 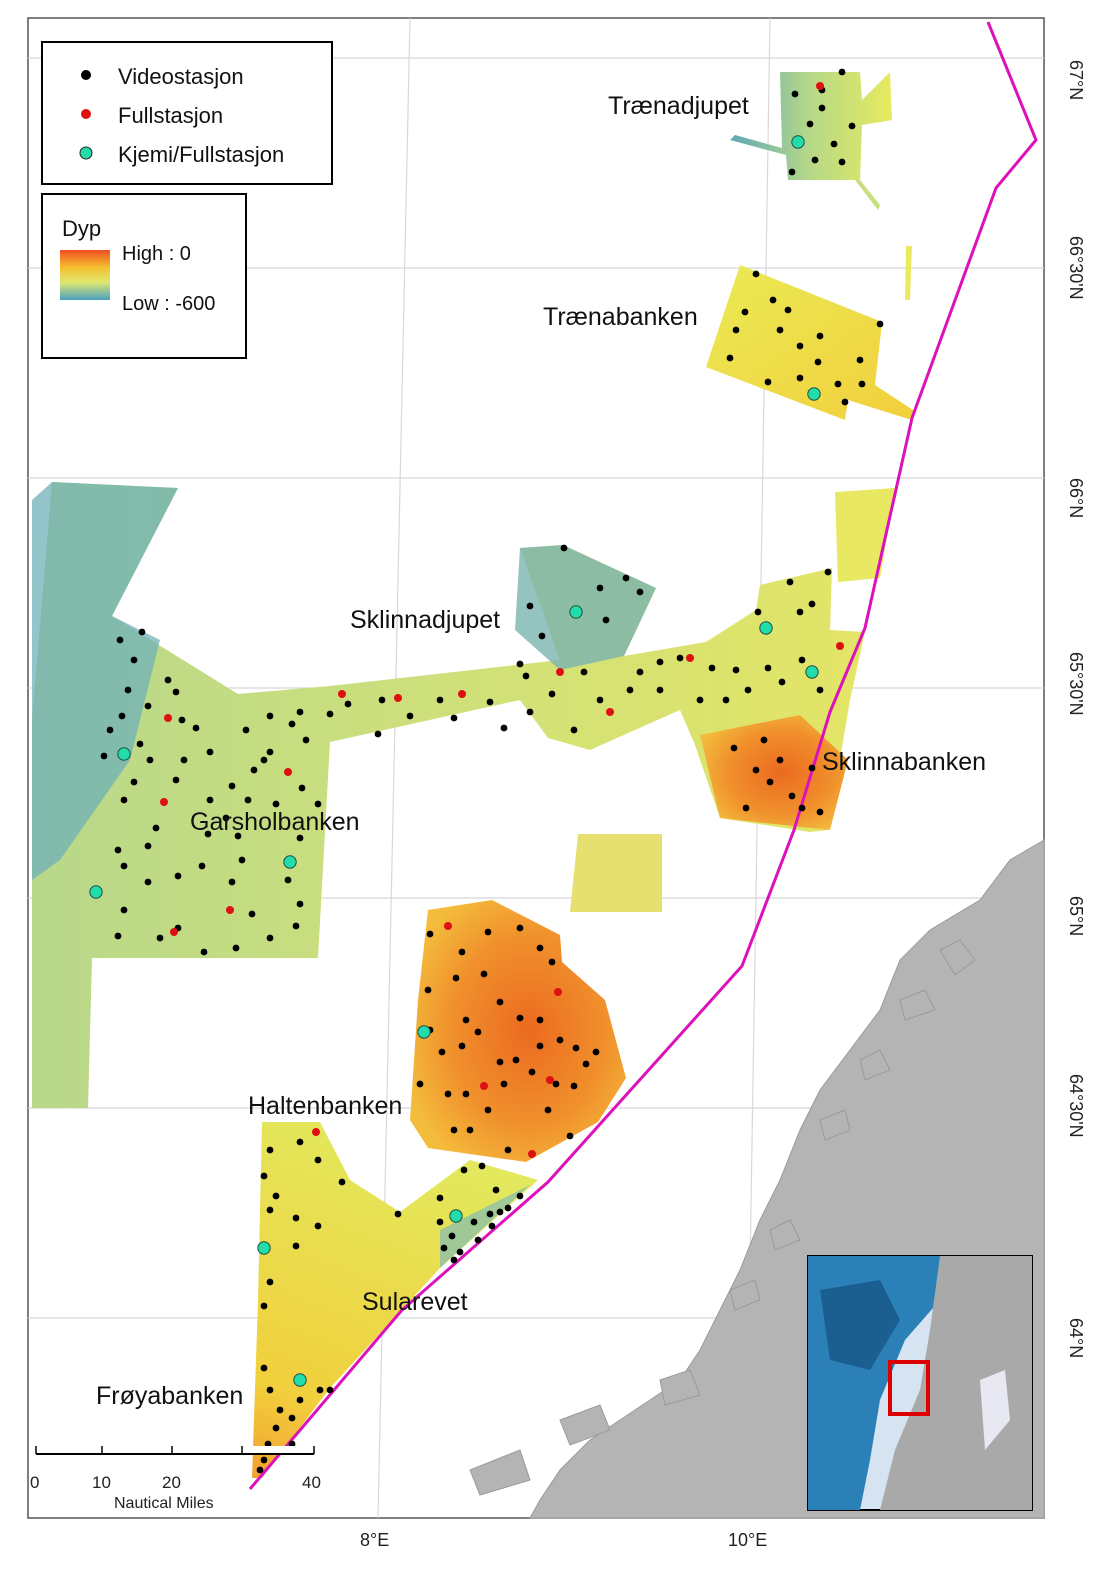 I want to click on lon-10e: 10°E, so click(x=747, y=1540).